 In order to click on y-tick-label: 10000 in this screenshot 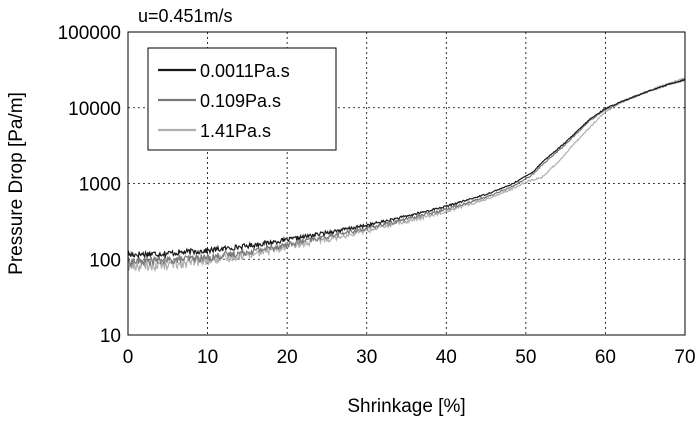, I will do `click(94, 109)`.